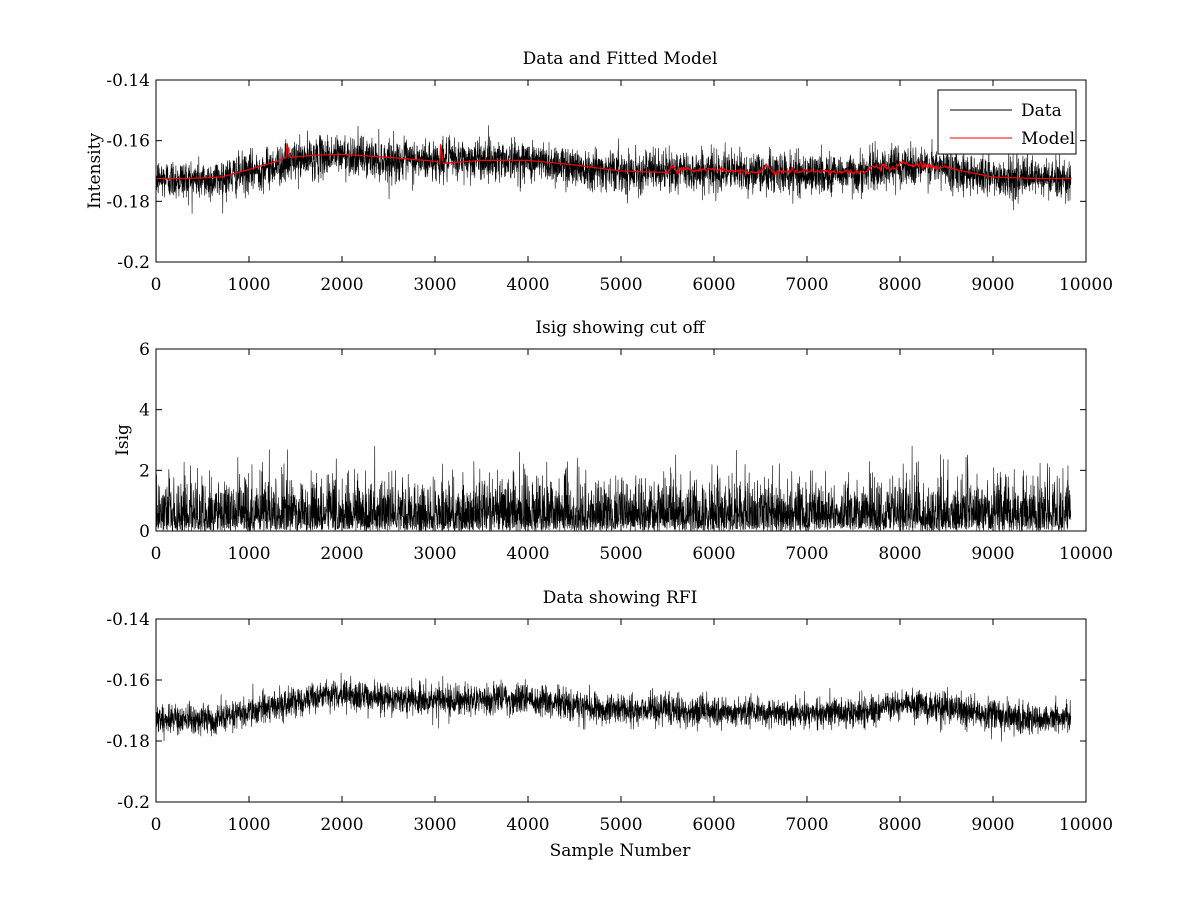 This screenshot has width=1200, height=900. I want to click on legend-box, so click(1007, 122).